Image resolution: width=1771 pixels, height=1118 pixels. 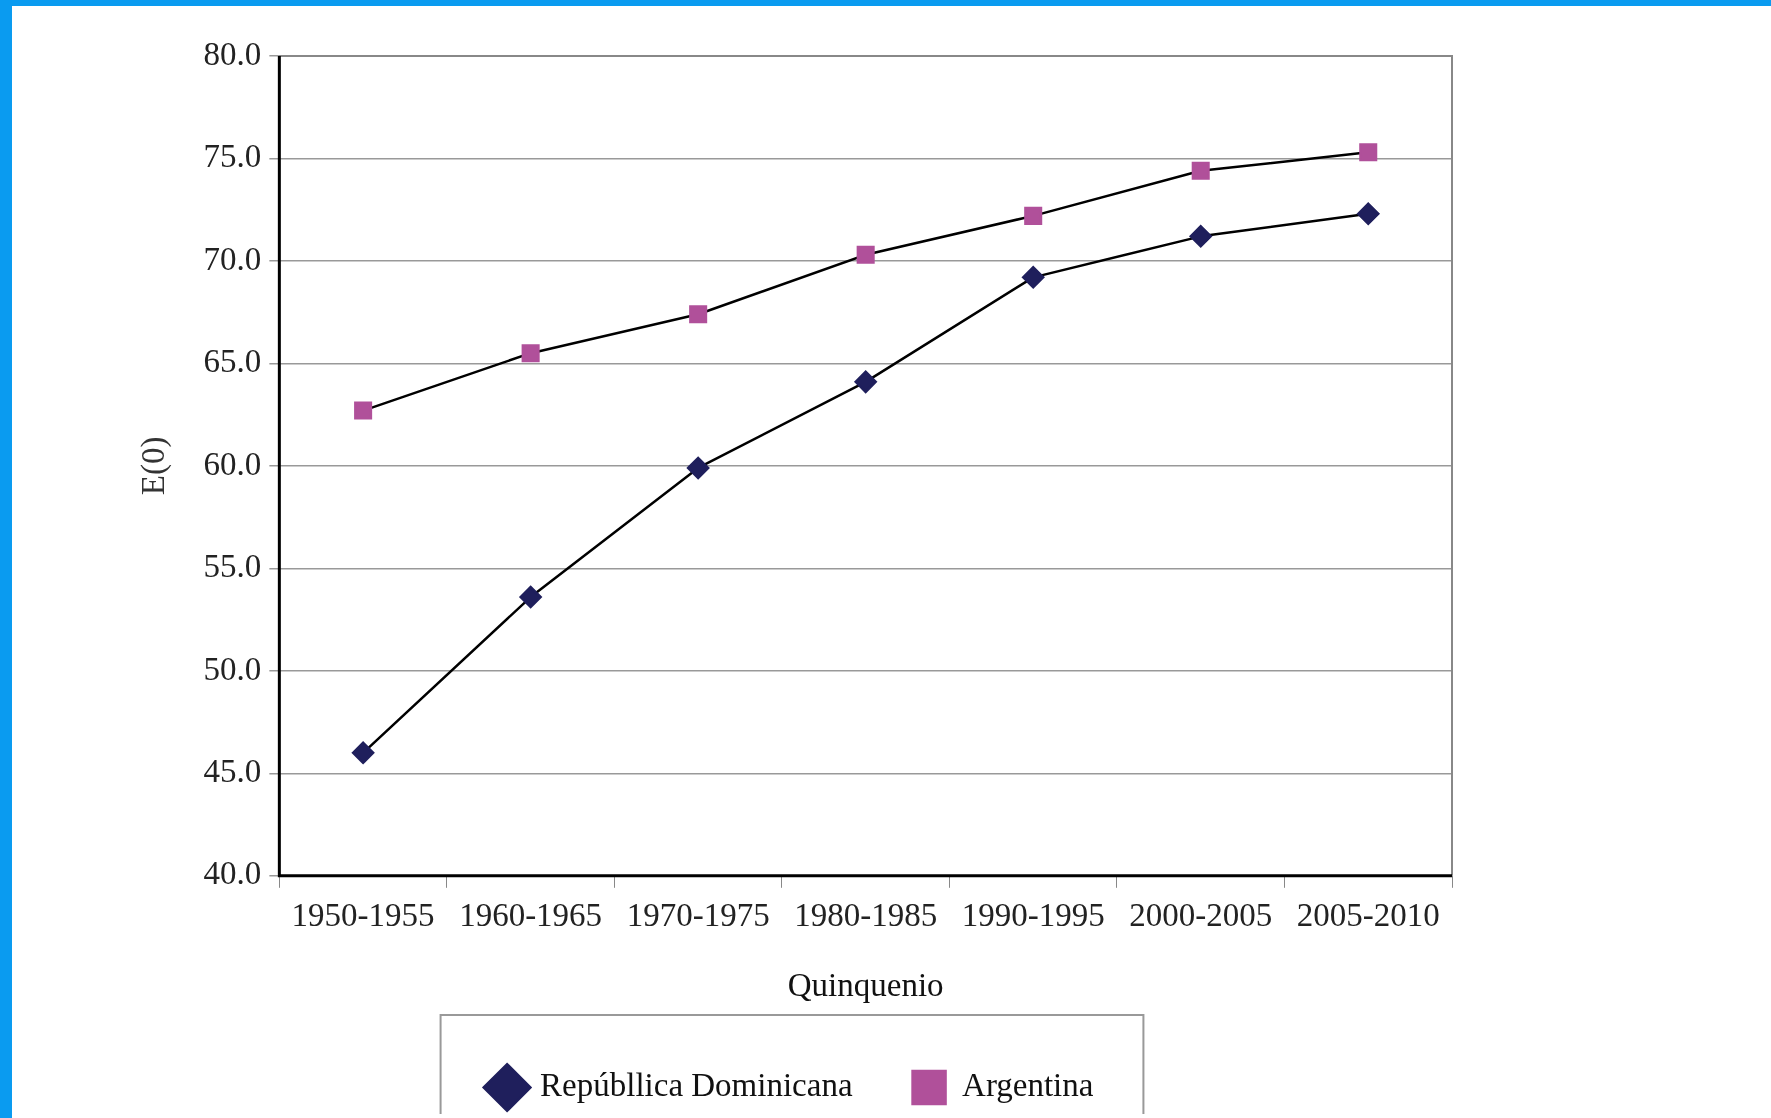 What do you see at coordinates (1201, 915) in the screenshot?
I see `x-tick-label: 2000-2005` at bounding box center [1201, 915].